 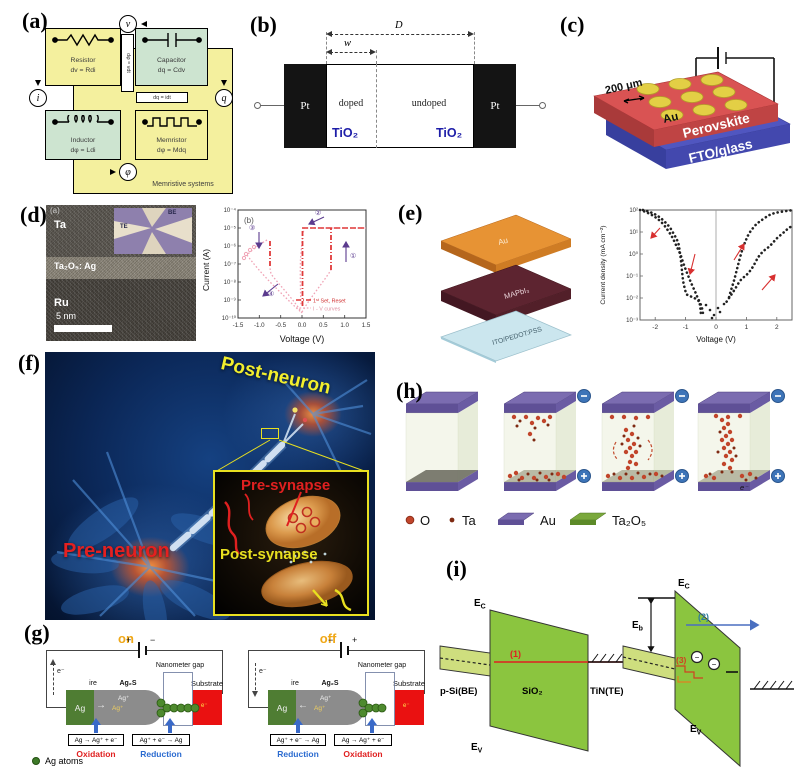 I want to click on panel-a-label: (a), so click(x=35, y=20).